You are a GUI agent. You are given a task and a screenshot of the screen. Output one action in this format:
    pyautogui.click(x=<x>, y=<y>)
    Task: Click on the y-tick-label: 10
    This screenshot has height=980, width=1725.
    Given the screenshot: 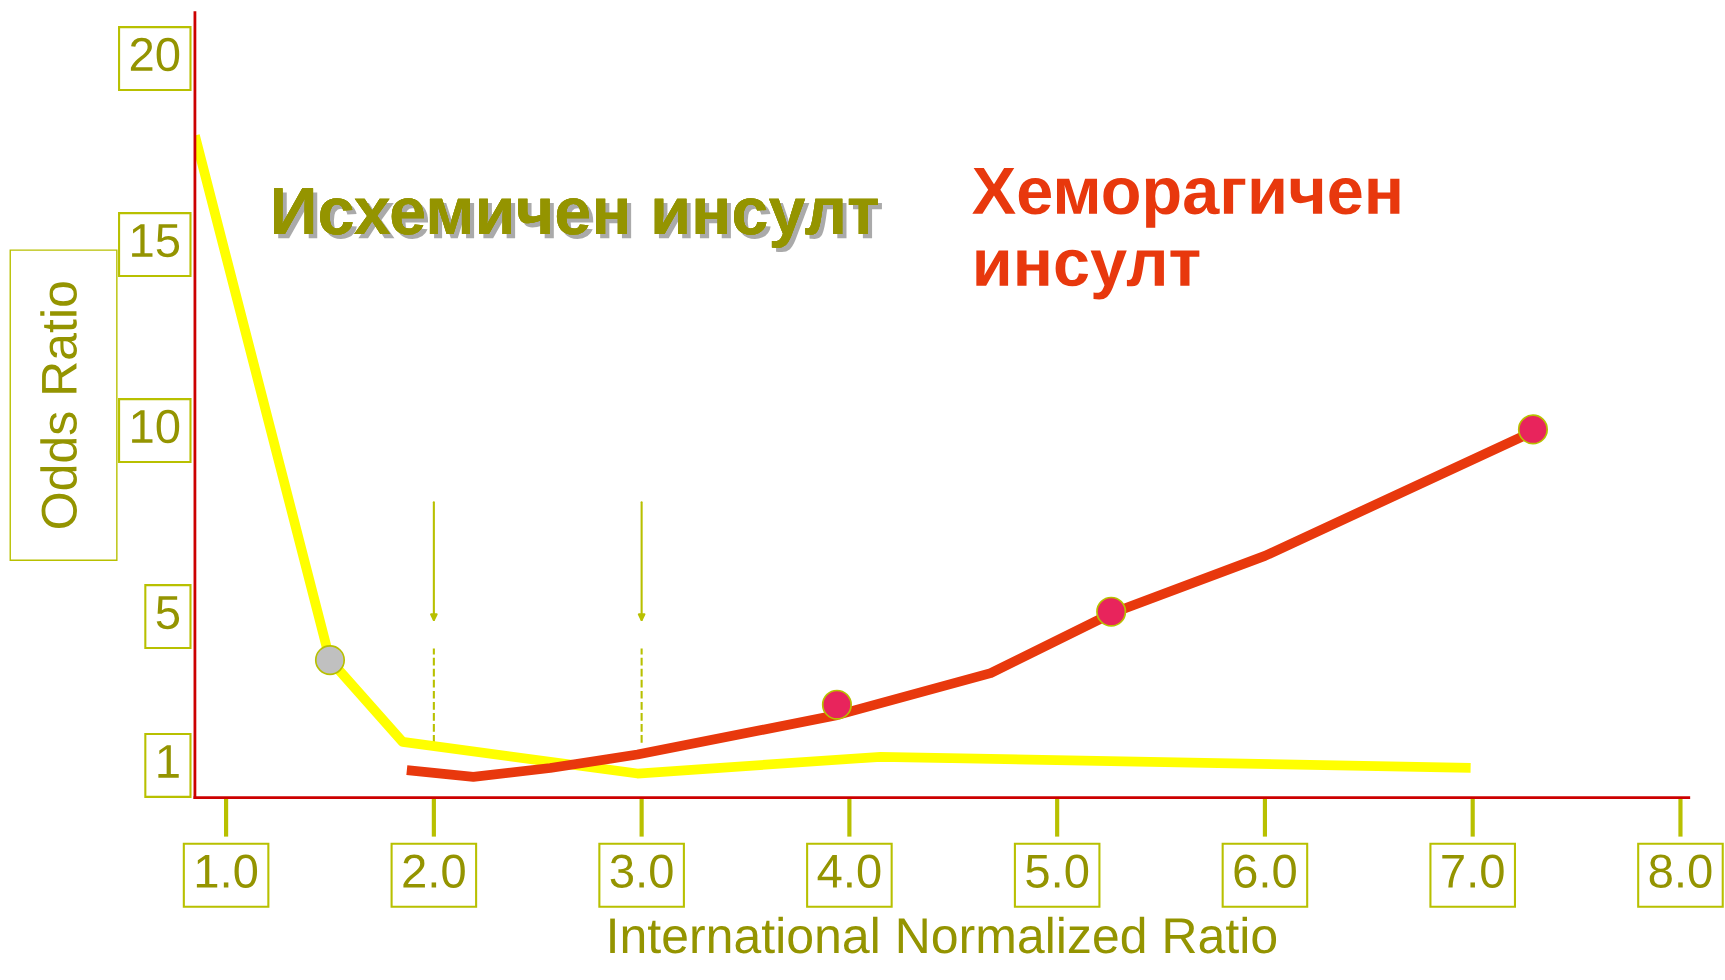 What is the action you would take?
    pyautogui.click(x=156, y=426)
    